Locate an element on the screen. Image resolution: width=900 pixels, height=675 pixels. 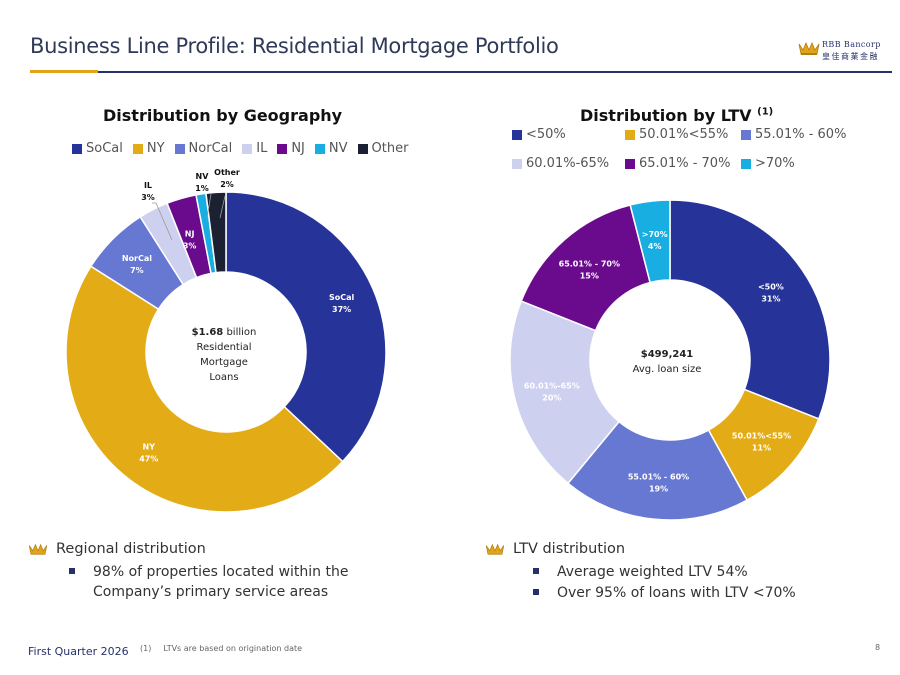
company-logo: RBB Bancorp 皇佳商業金融 is located at coordinates (846, 51).